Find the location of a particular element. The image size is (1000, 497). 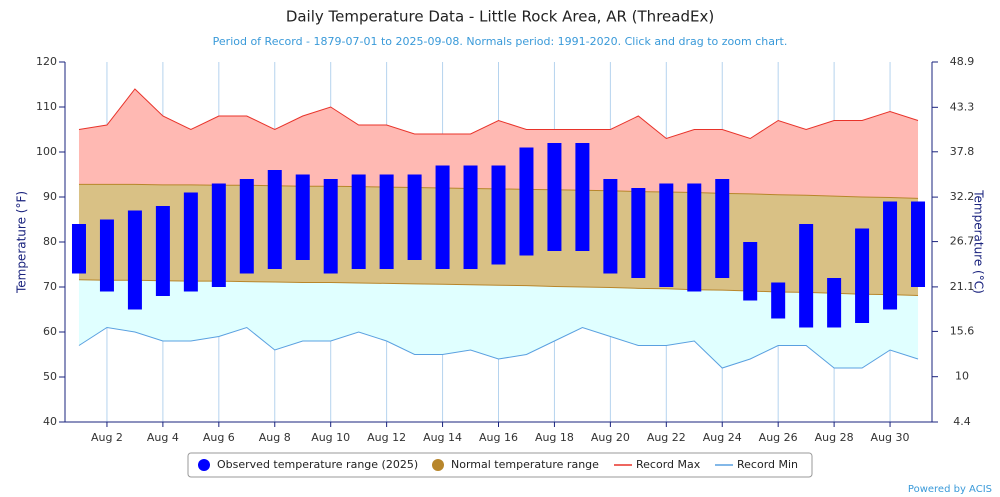

y2-tick-label: 43.3 is located at coordinates (962, 106).